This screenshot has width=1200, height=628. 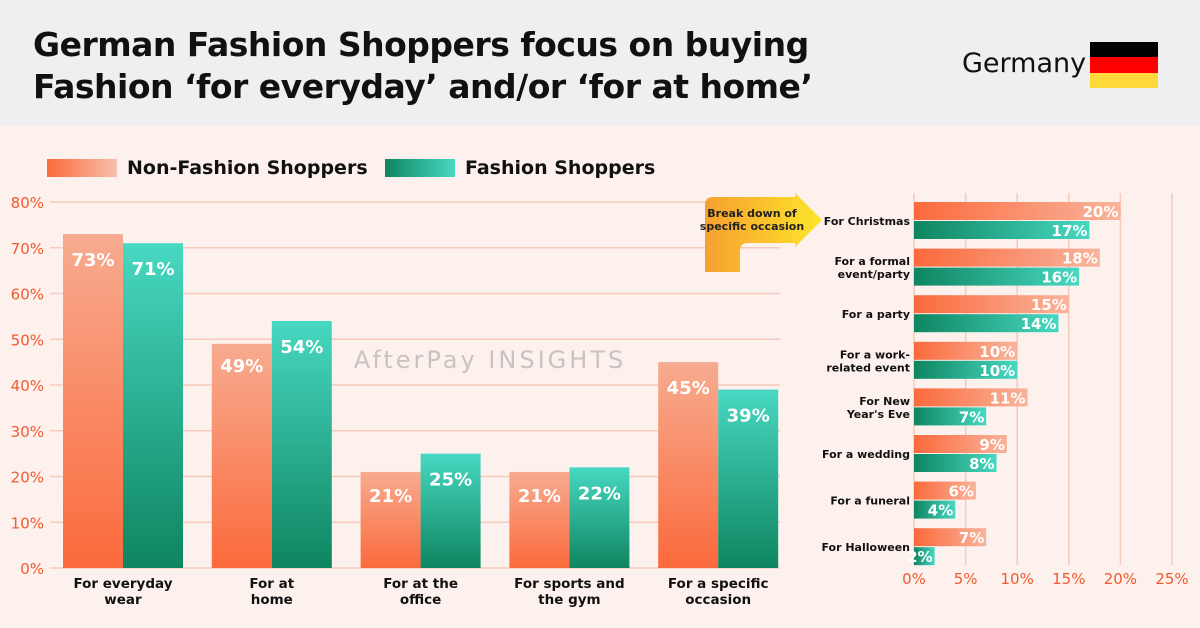 I want to click on annotation-text: Break down of, so click(x=752, y=213).